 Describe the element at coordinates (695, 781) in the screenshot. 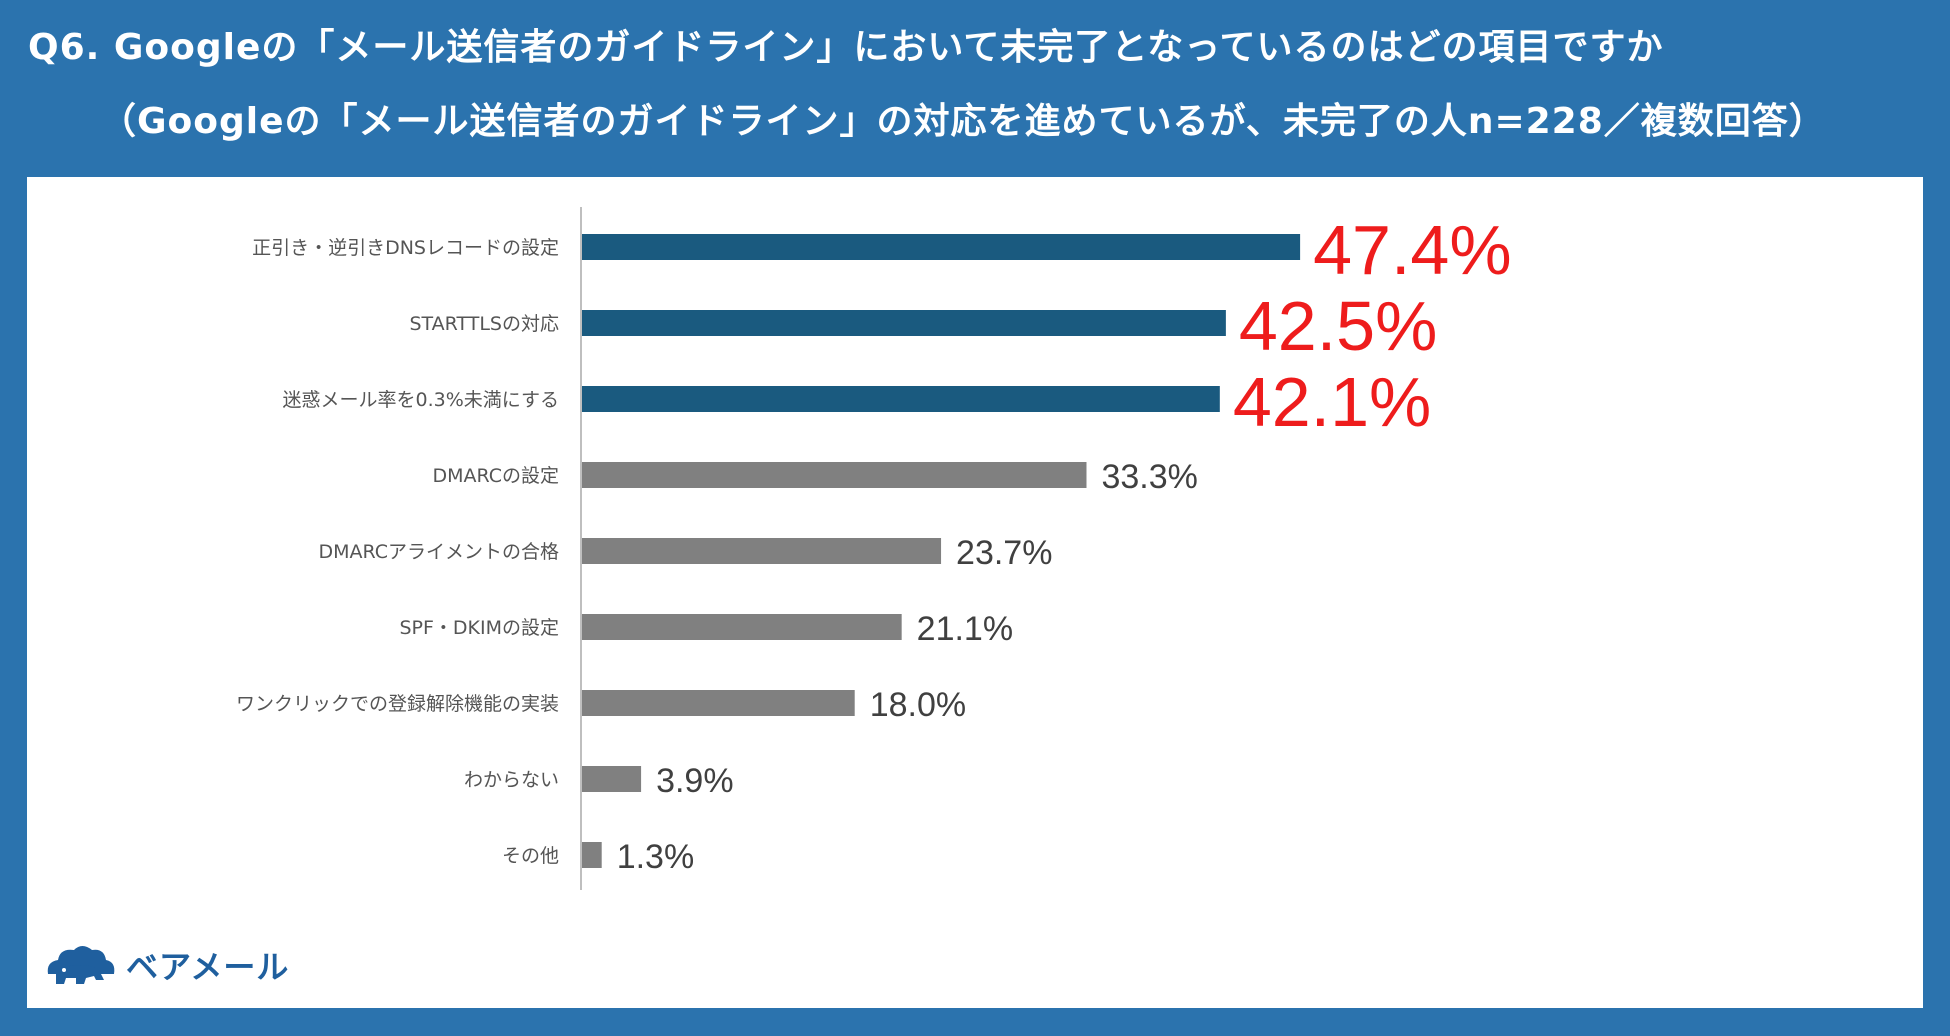

I see `value-label: 3.9%` at that location.